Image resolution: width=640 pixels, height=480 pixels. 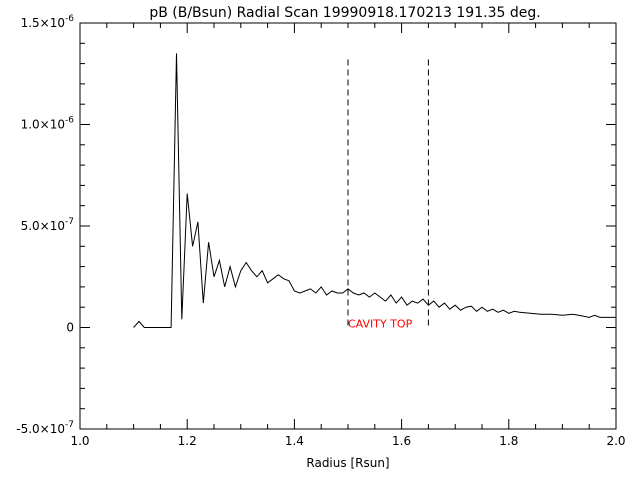 What do you see at coordinates (79, 441) in the screenshot?
I see `x-tick-label: 1.0` at bounding box center [79, 441].